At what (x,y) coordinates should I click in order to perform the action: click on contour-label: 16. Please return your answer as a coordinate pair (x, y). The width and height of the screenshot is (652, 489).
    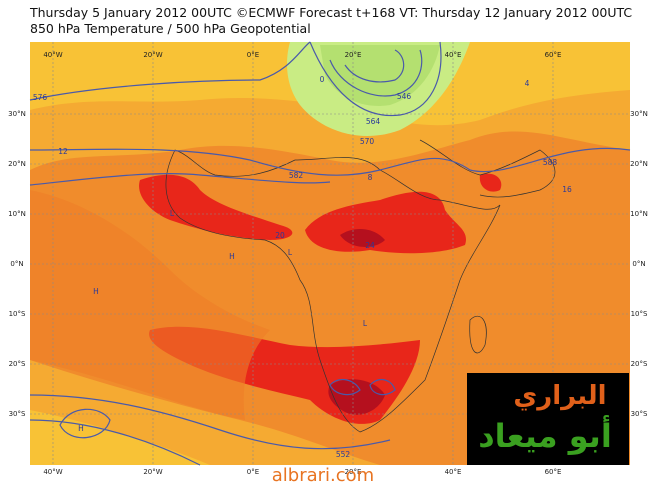
    Looking at the image, I should click on (567, 189).